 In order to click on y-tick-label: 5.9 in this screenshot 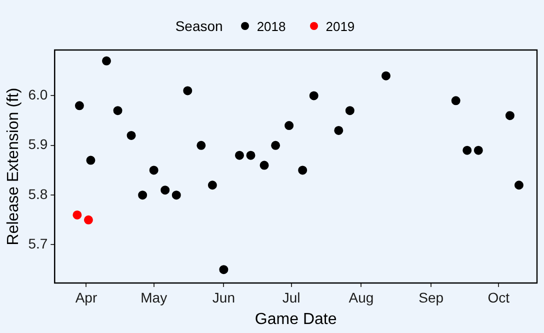, I will do `click(38, 144)`.